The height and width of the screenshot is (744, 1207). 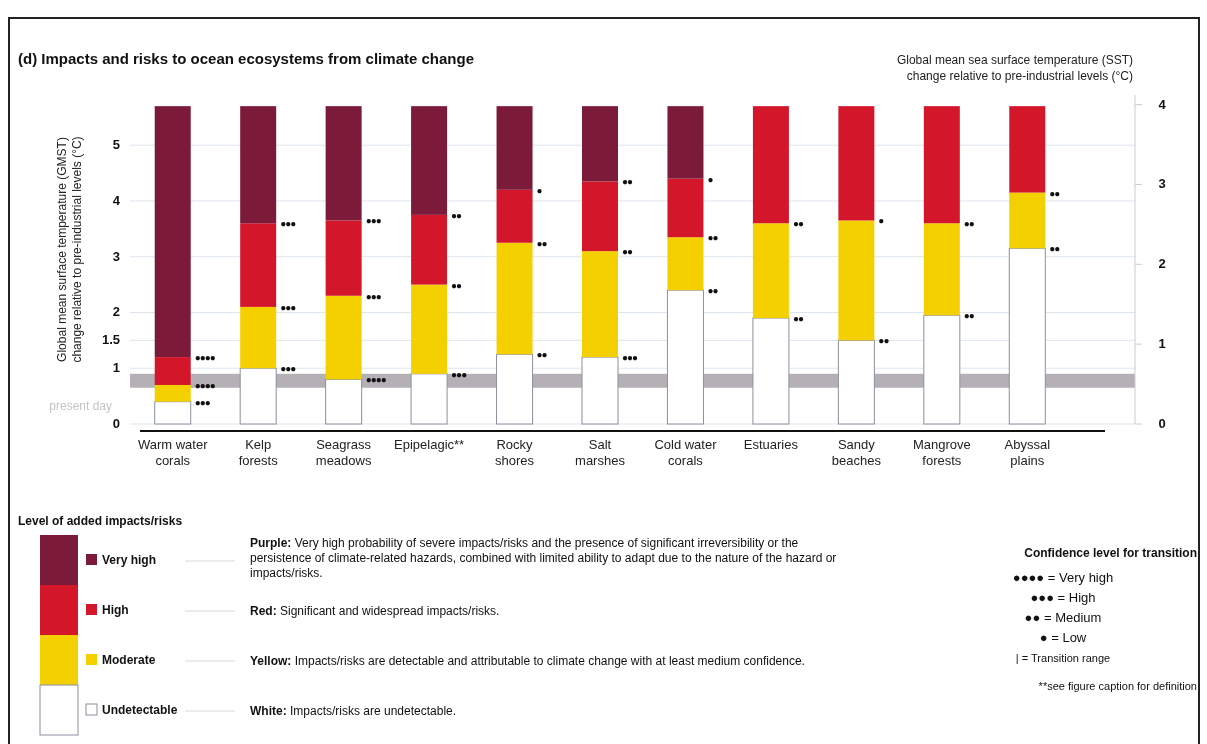 What do you see at coordinates (116, 423) in the screenshot?
I see `y-tick-label: 0` at bounding box center [116, 423].